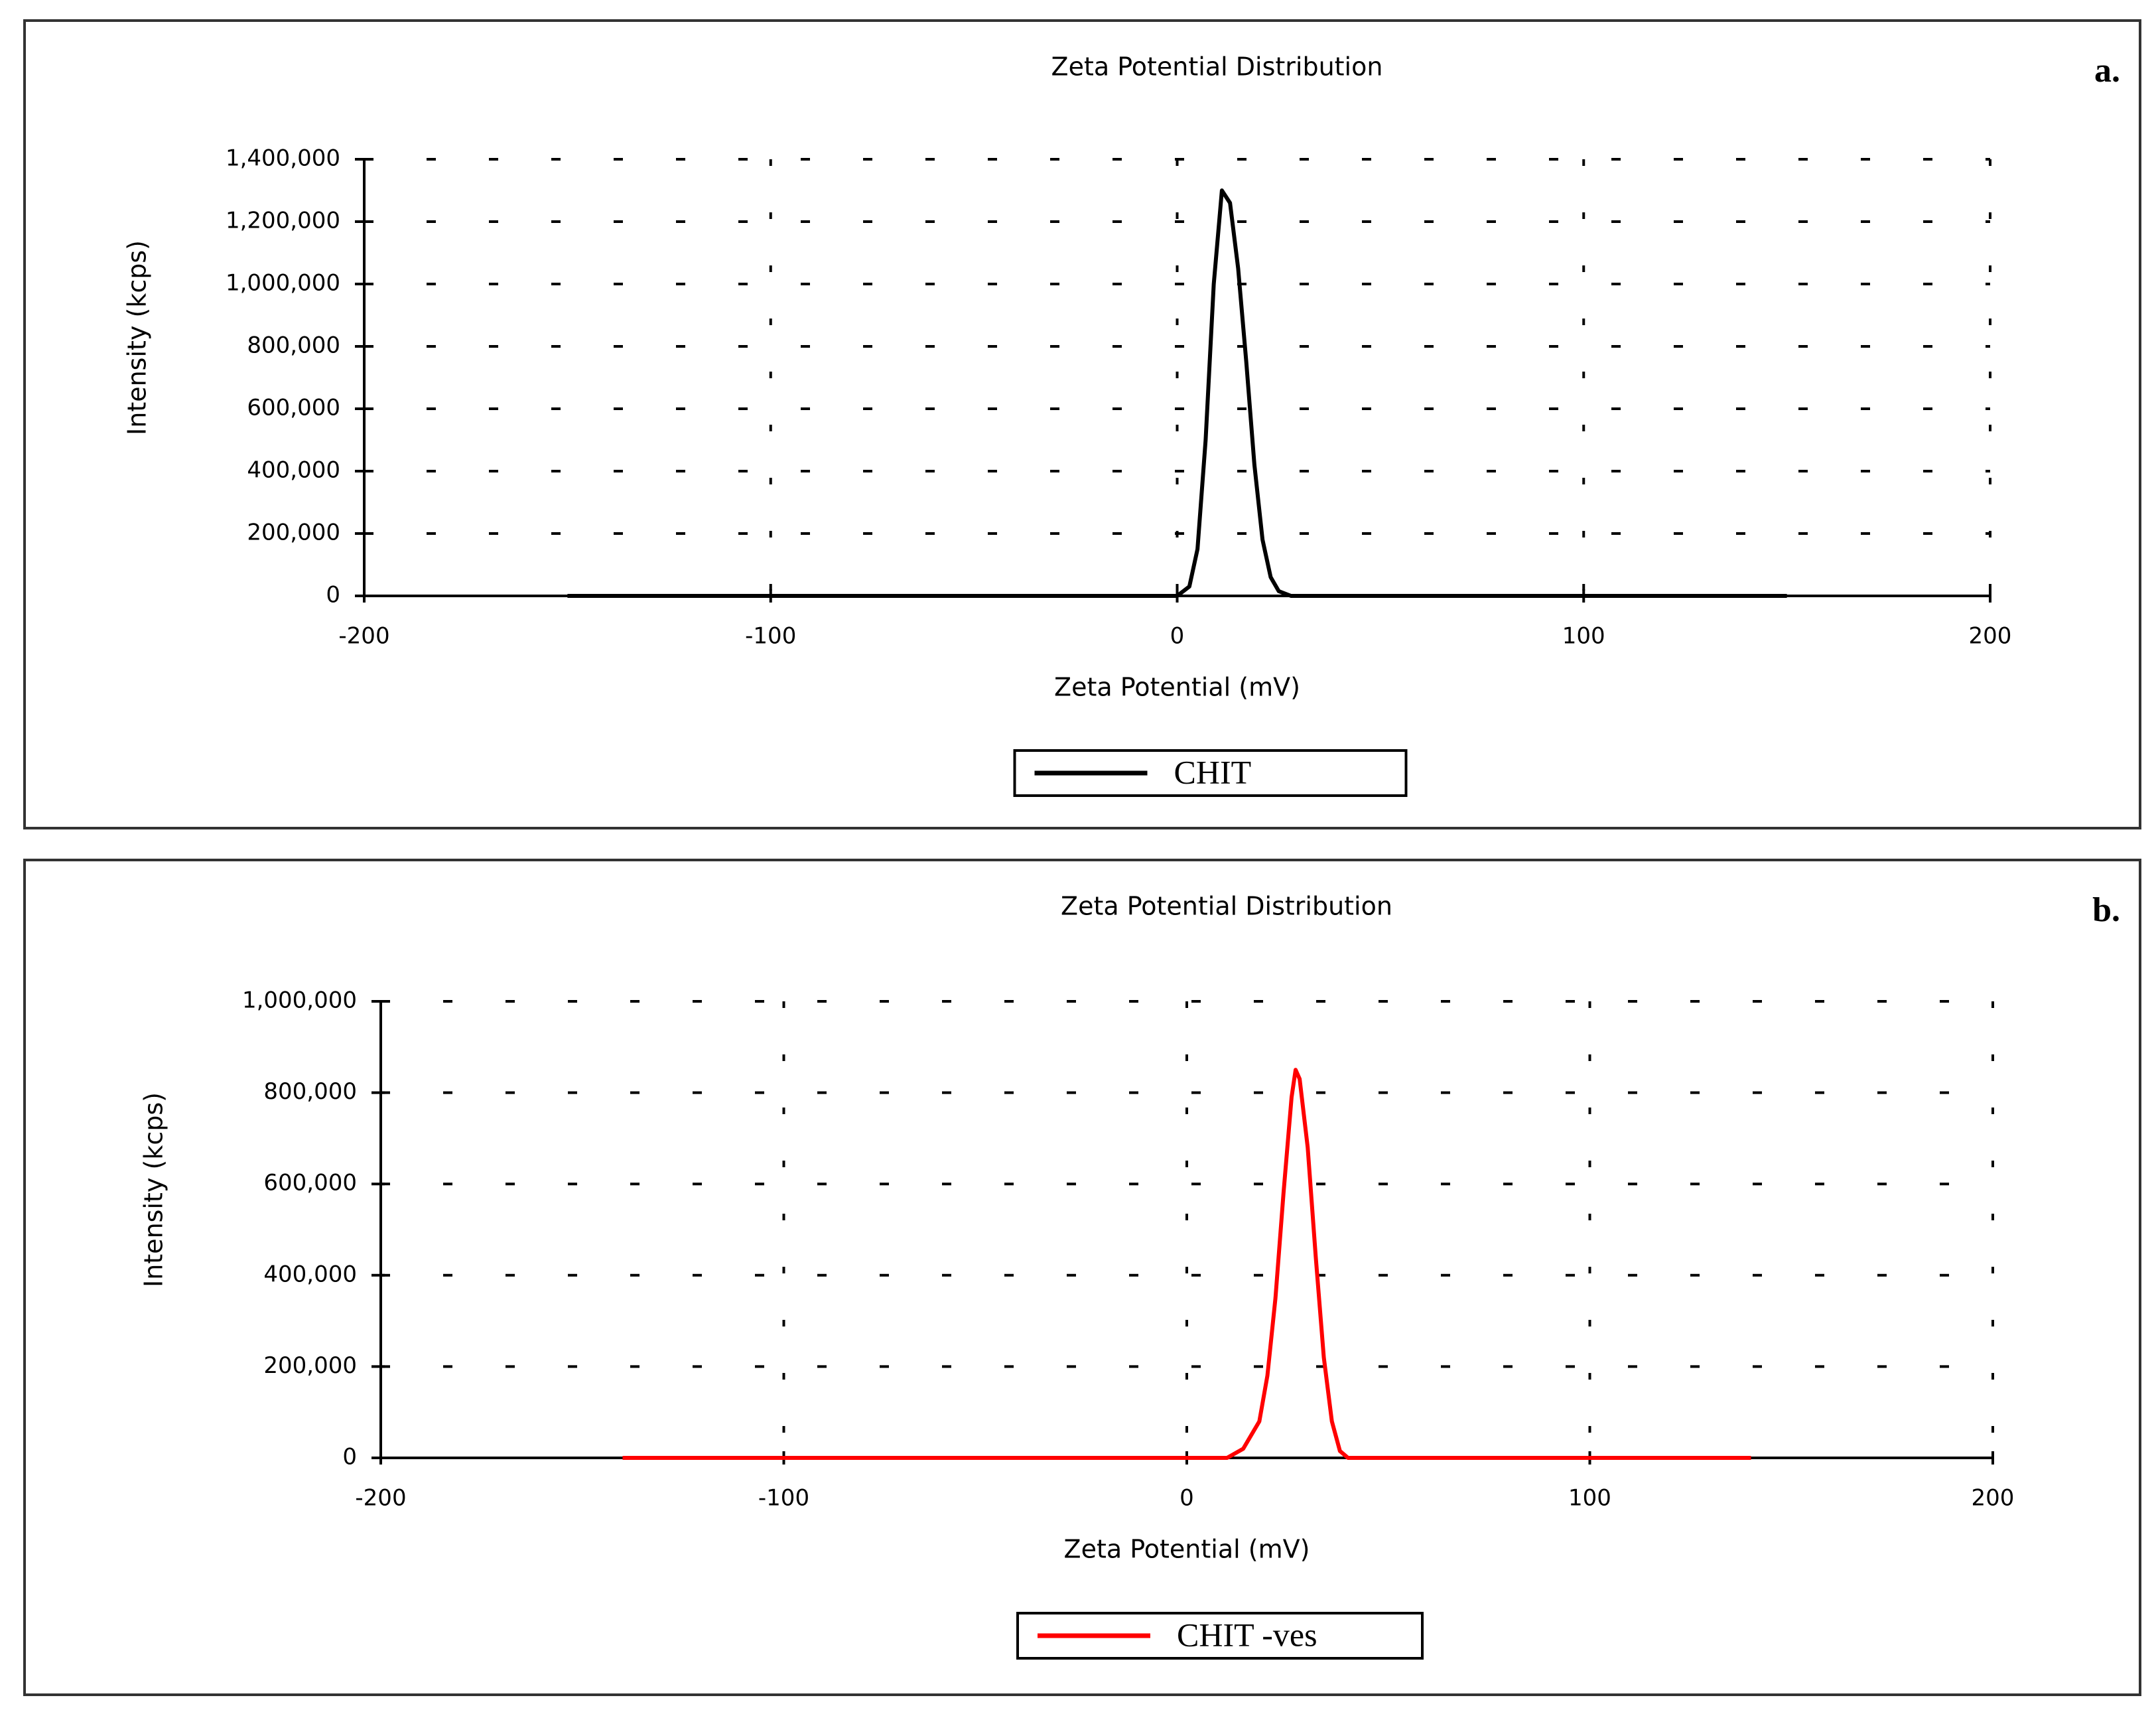 The height and width of the screenshot is (1718, 2156). Describe the element at coordinates (1213, 771) in the screenshot. I see `legend-label: CHIT` at that location.